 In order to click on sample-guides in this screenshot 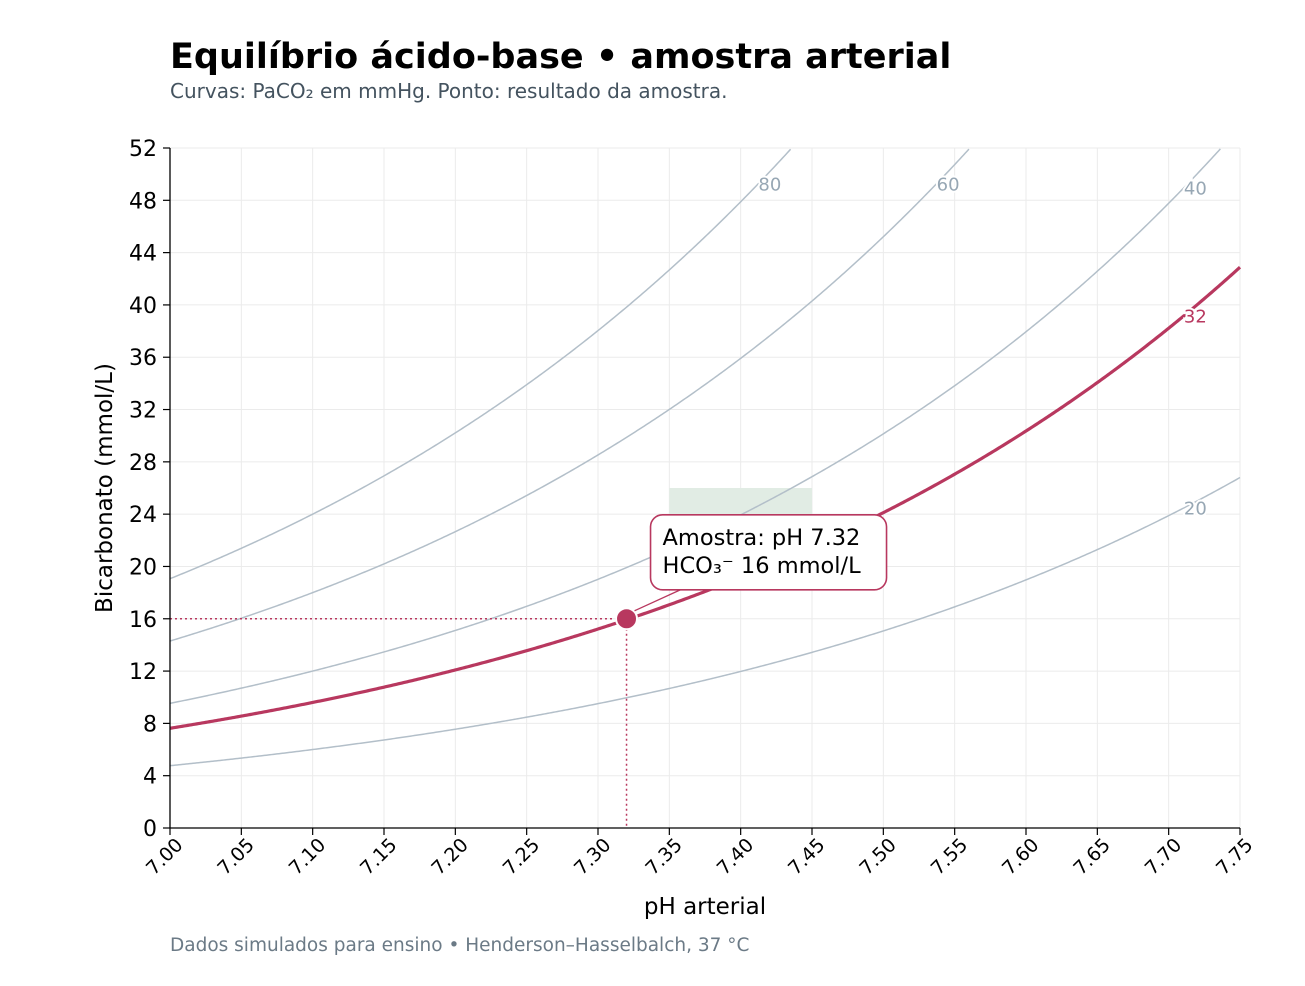, I will do `click(399, 723)`.